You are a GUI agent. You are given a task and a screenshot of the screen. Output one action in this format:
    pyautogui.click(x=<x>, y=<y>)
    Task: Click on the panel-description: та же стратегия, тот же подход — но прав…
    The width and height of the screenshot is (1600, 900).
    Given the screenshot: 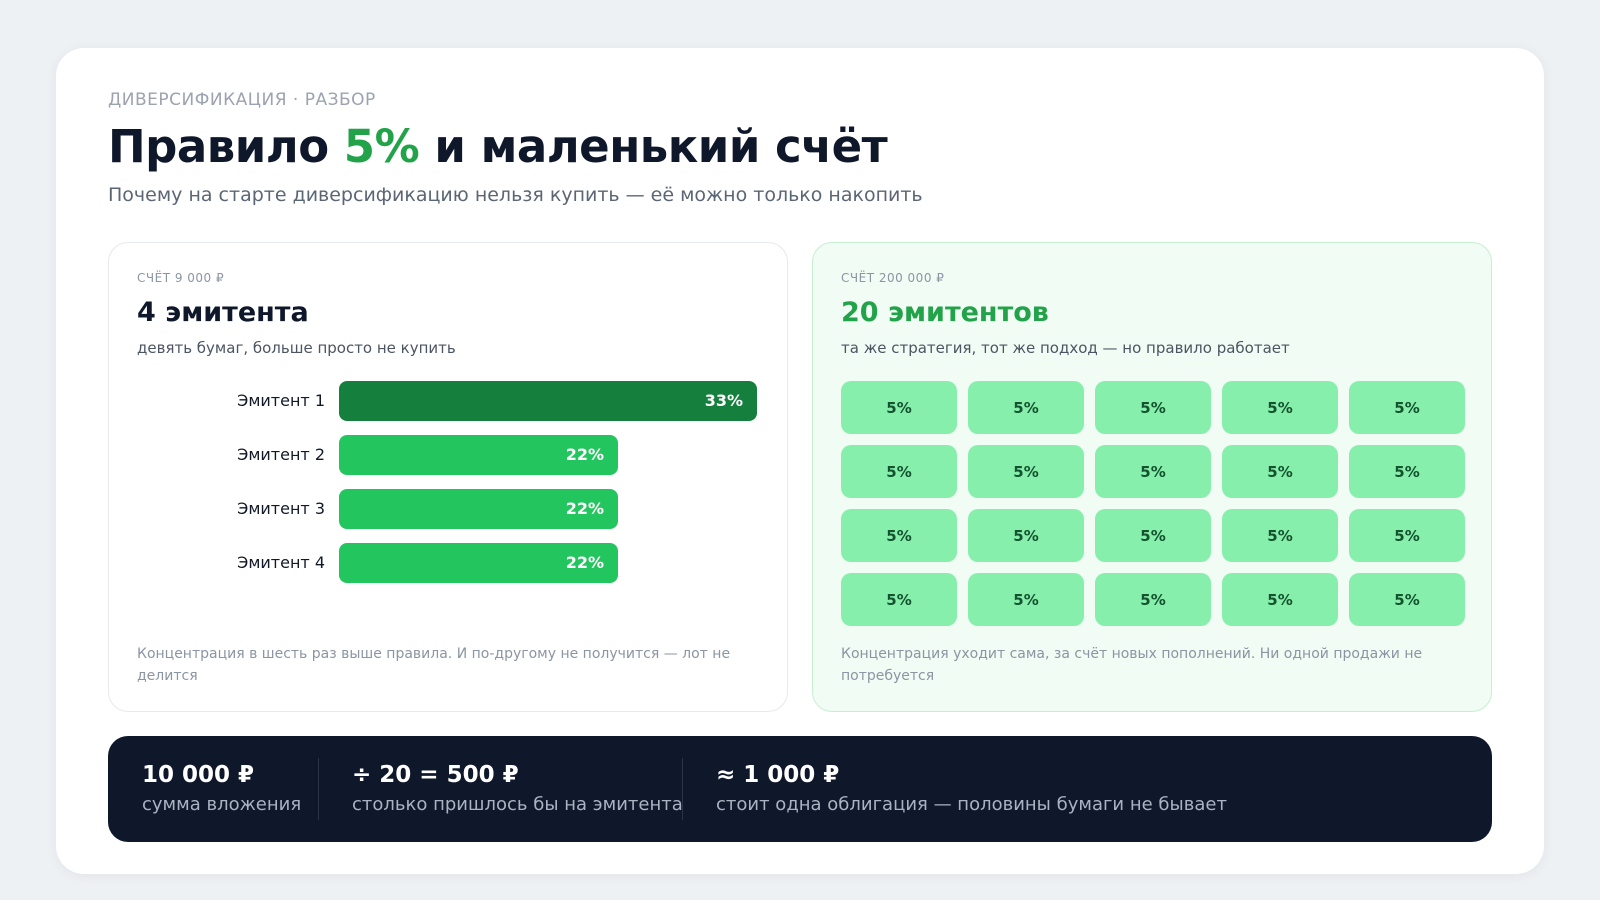 What is the action you would take?
    pyautogui.click(x=1065, y=348)
    